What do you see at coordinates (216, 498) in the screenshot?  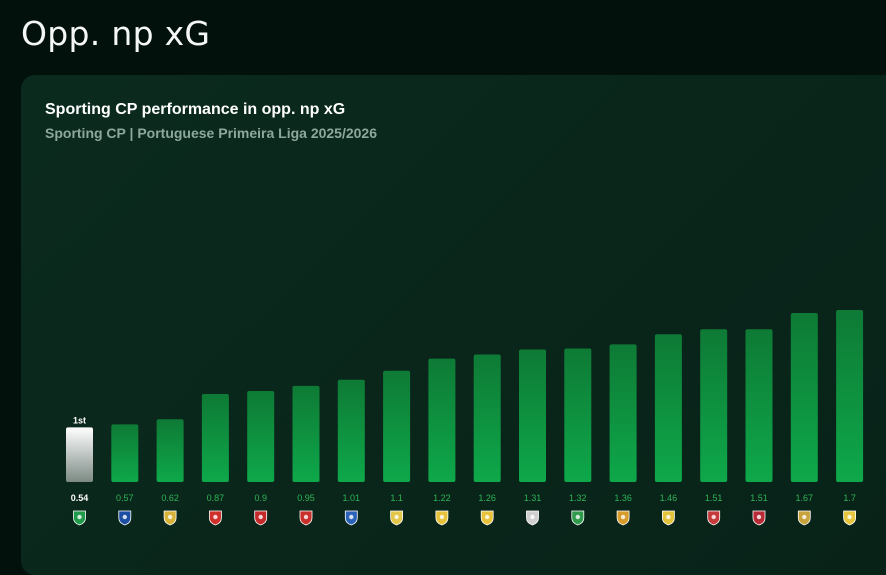 I see `value-label: 0.87` at bounding box center [216, 498].